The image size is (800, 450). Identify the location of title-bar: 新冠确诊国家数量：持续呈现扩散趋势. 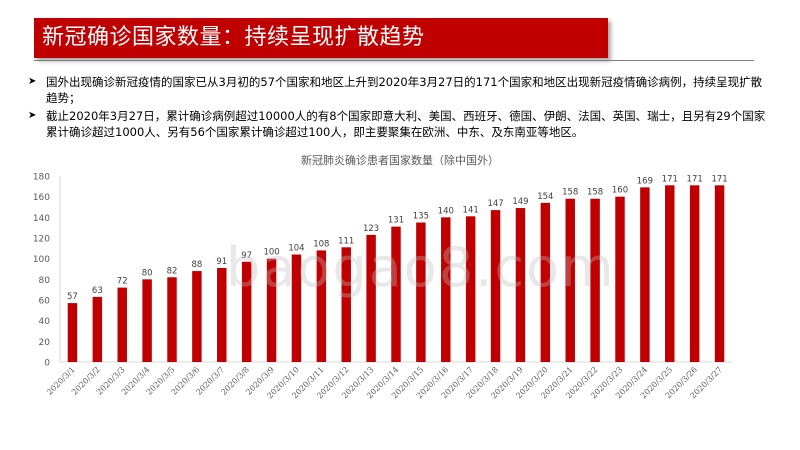
(321, 38).